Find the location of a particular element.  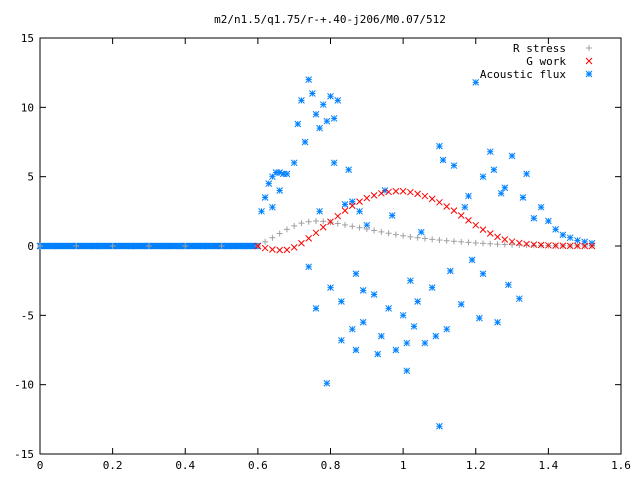

chart-title: m2/n1.5/q1.75/r-+.40-j206/M0.07/512 is located at coordinates (330, 19).